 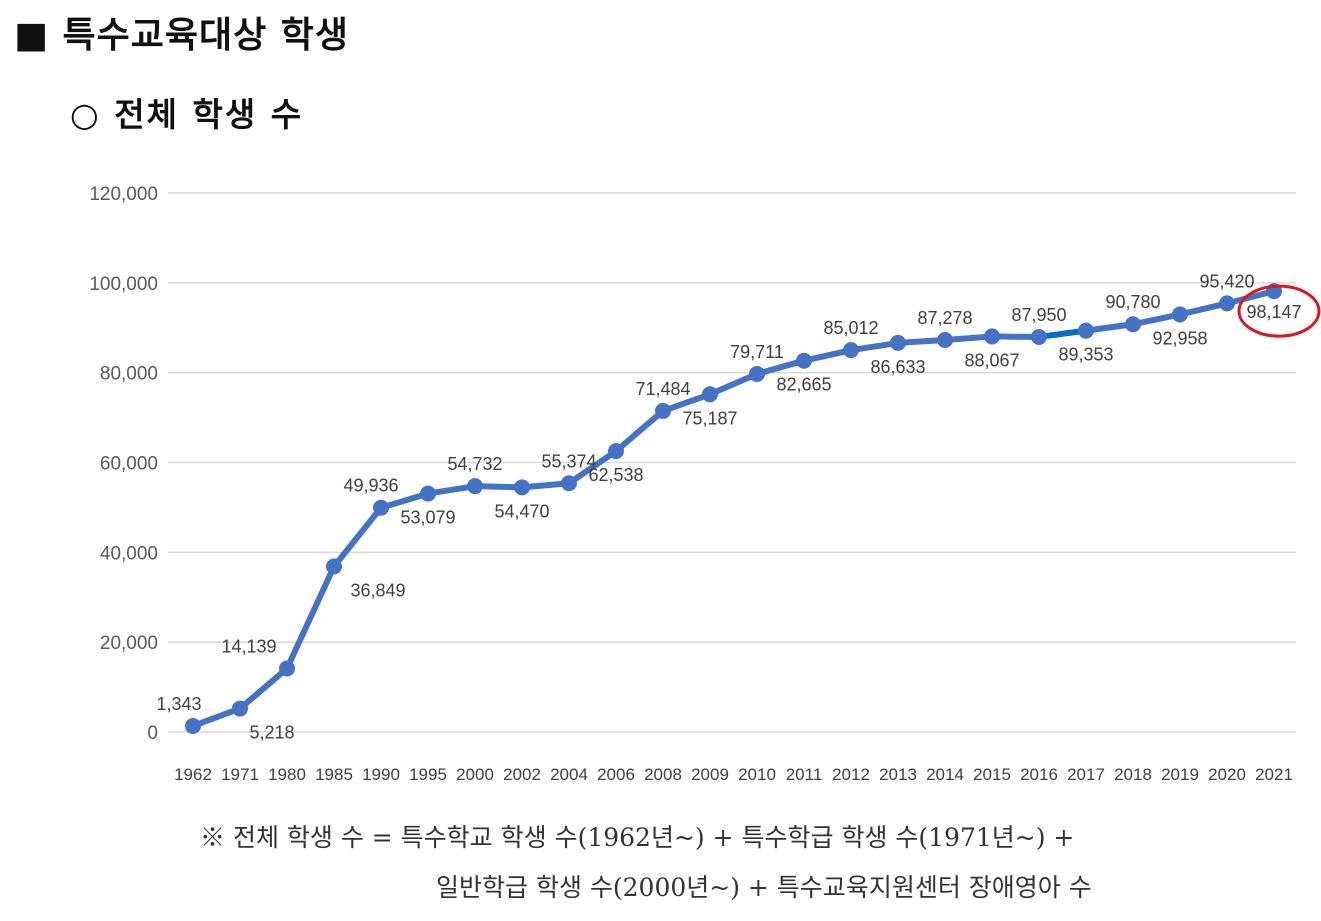 What do you see at coordinates (475, 774) in the screenshot?
I see `x-tick-label: 2000` at bounding box center [475, 774].